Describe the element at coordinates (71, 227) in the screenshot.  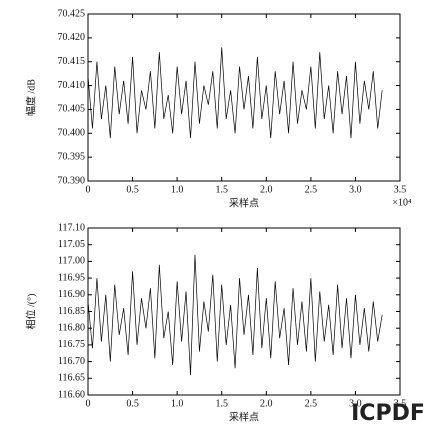
I see `y-tick-label: 117.10` at that location.